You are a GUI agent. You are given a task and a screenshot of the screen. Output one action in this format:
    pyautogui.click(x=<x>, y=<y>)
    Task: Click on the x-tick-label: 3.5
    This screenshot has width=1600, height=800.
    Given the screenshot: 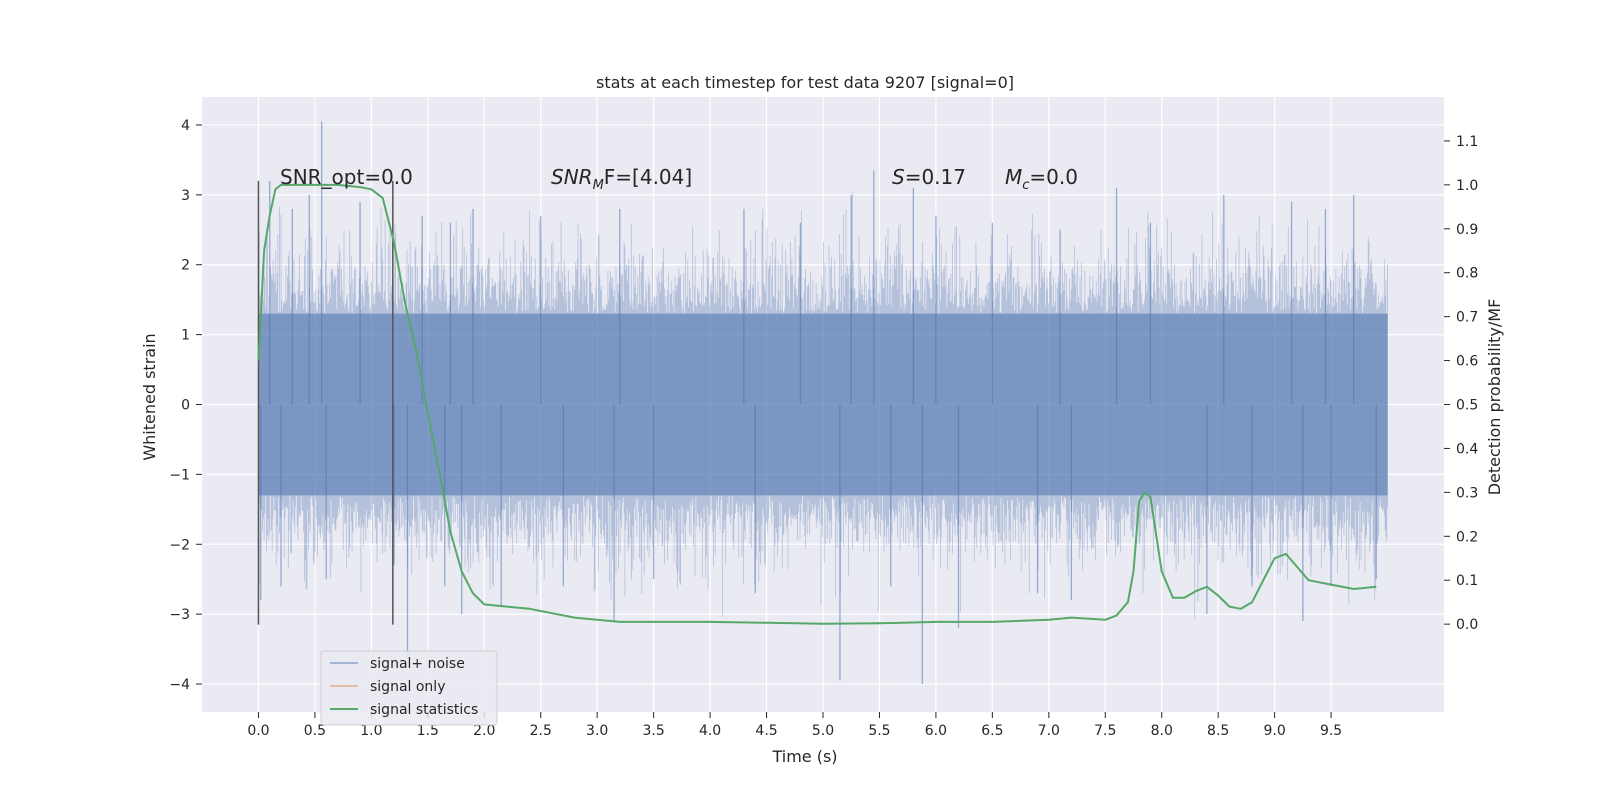 What is the action you would take?
    pyautogui.click(x=654, y=731)
    